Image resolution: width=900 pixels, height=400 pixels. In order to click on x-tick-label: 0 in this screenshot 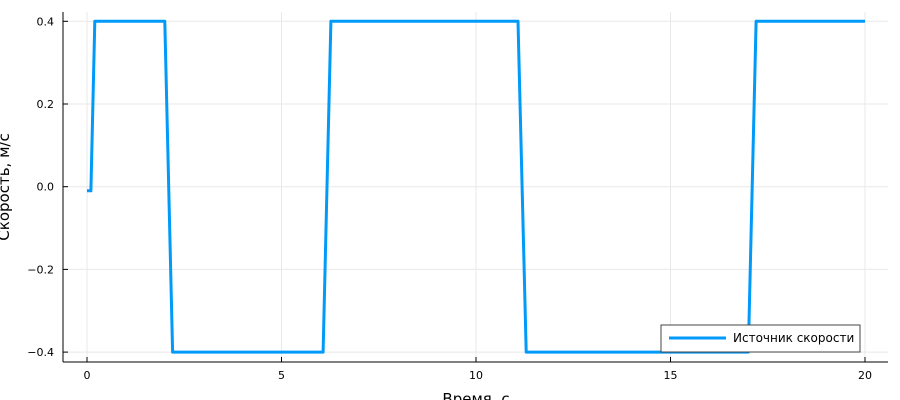, I will do `click(87, 375)`.